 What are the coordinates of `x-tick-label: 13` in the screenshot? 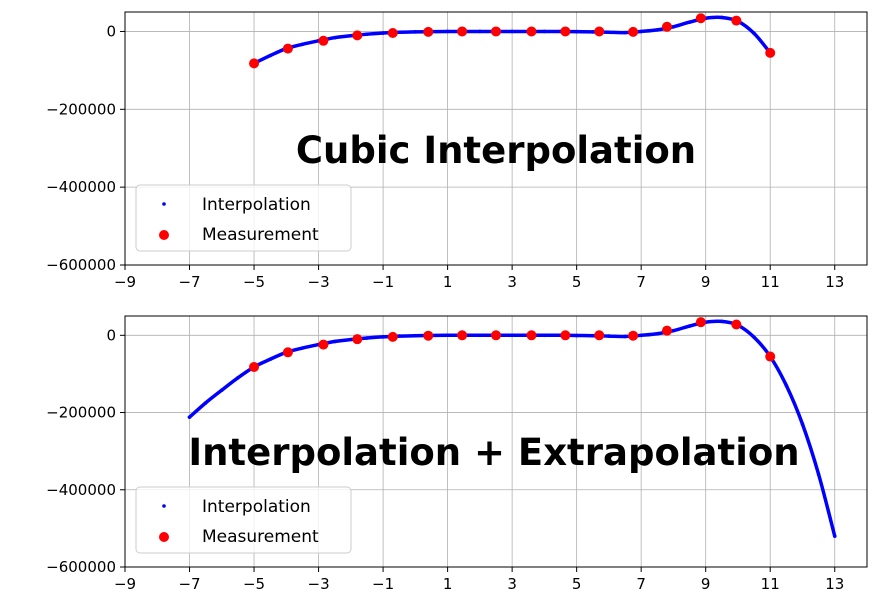 It's located at (834, 282).